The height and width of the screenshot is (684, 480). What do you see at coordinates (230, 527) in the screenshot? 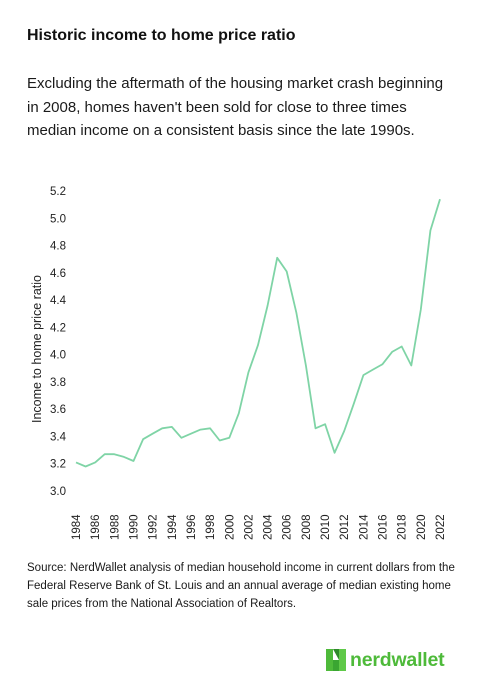
I see `x-tick-label: 2000` at bounding box center [230, 527].